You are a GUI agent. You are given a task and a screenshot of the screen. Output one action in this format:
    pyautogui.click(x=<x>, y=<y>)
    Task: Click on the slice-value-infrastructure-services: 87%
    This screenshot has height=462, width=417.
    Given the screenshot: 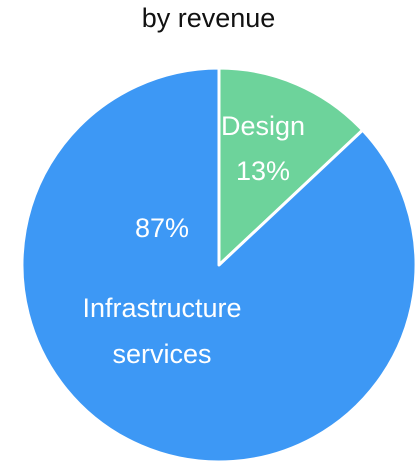 What is the action you would take?
    pyautogui.click(x=162, y=228)
    